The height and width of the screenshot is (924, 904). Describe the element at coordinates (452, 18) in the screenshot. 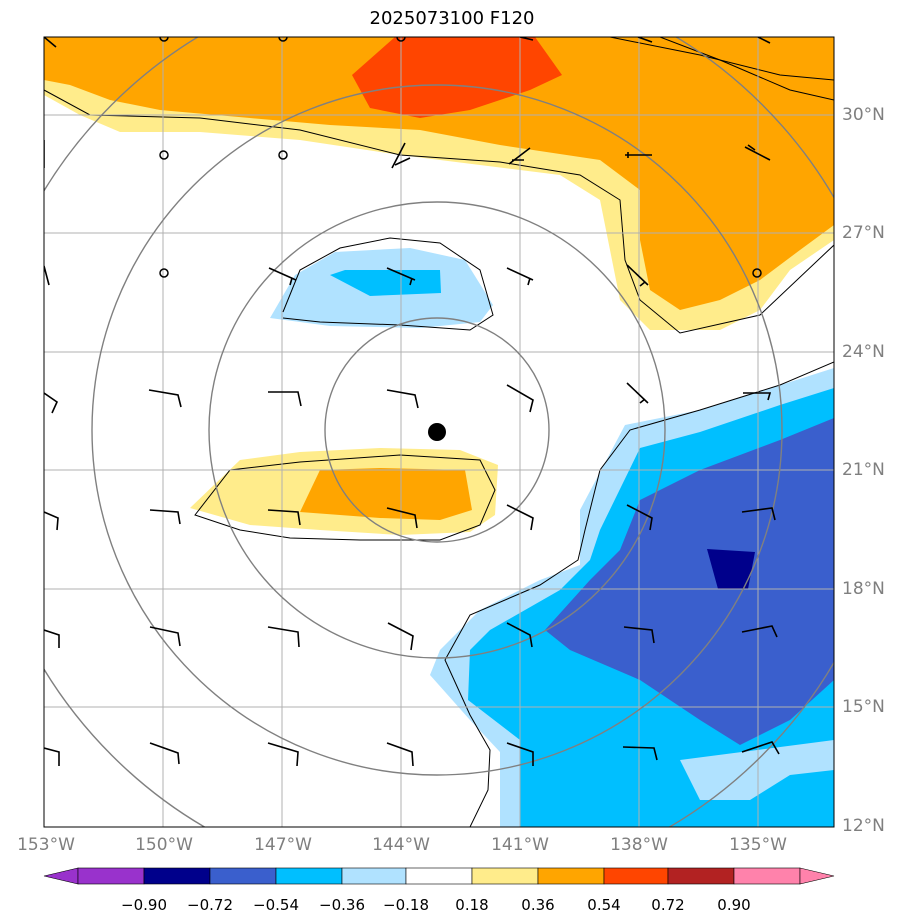

I see `map-title: 2025073100 F120` at that location.